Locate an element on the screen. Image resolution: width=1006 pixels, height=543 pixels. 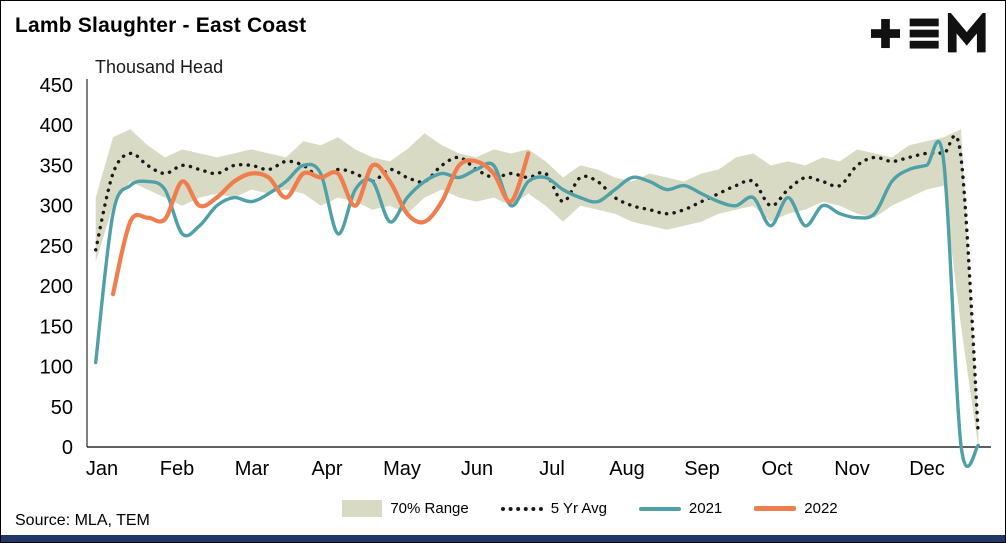
y-tick-0: 0 is located at coordinates (67, 448).